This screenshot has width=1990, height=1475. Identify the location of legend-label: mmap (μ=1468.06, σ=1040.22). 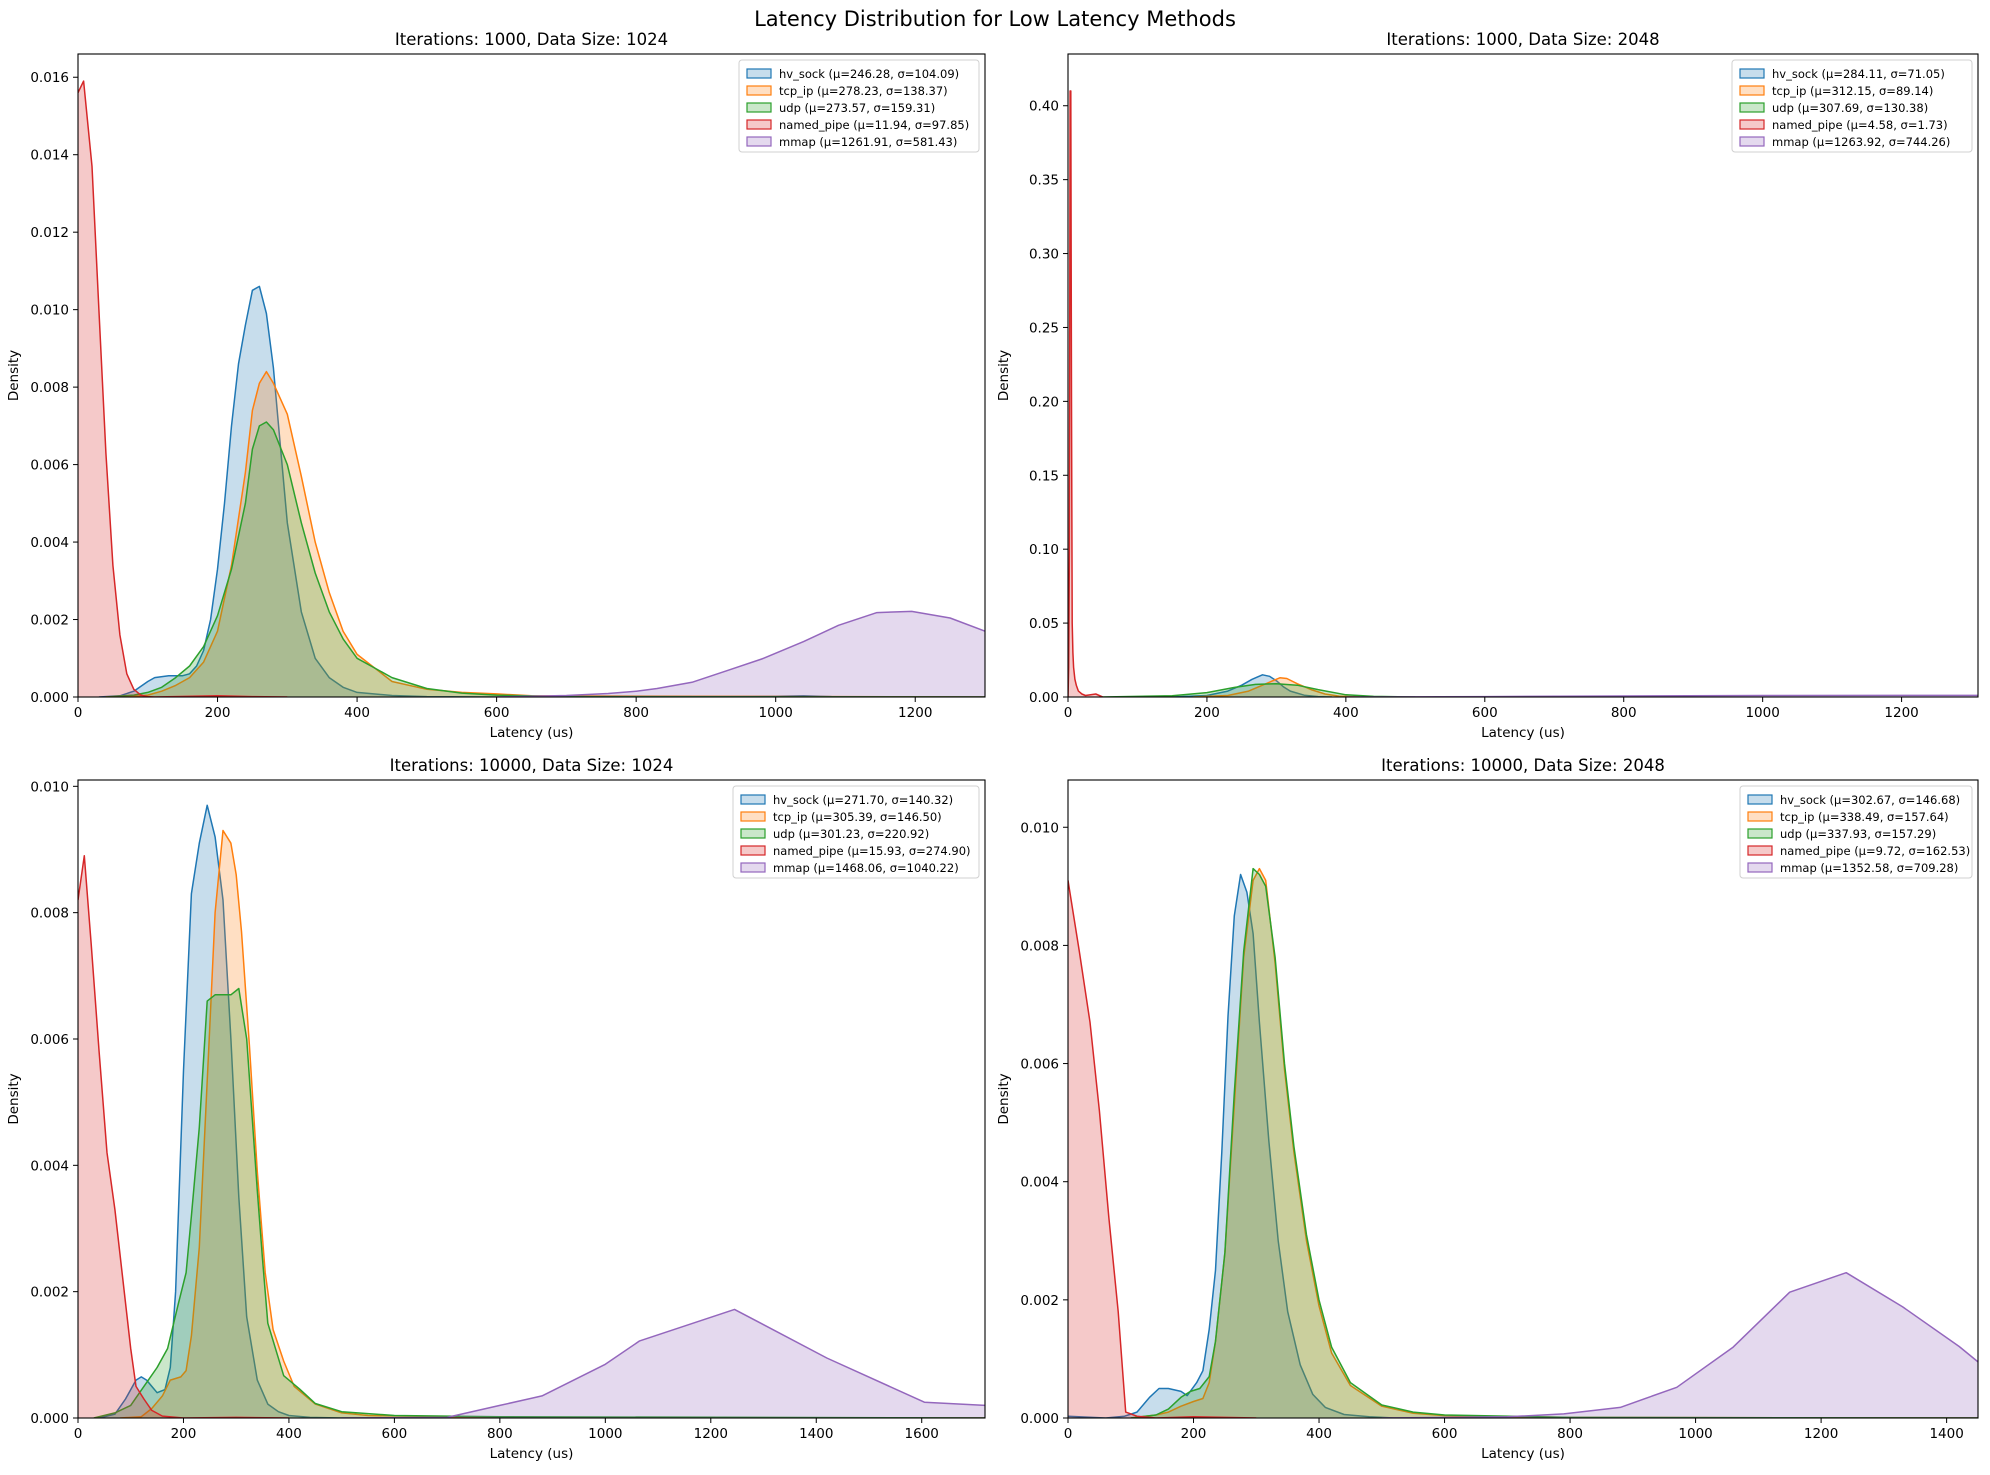
(866, 868).